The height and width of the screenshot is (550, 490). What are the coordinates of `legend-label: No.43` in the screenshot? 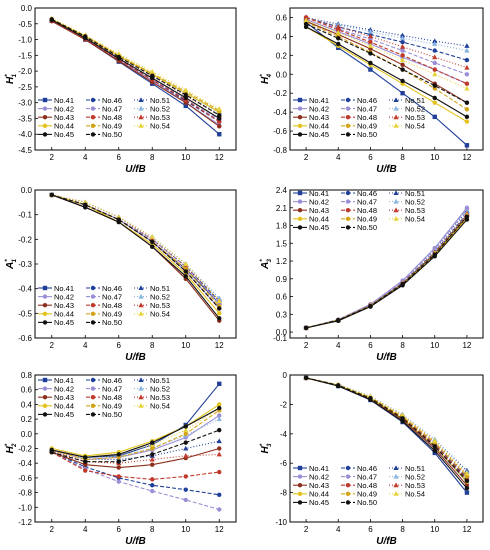 It's located at (319, 210).